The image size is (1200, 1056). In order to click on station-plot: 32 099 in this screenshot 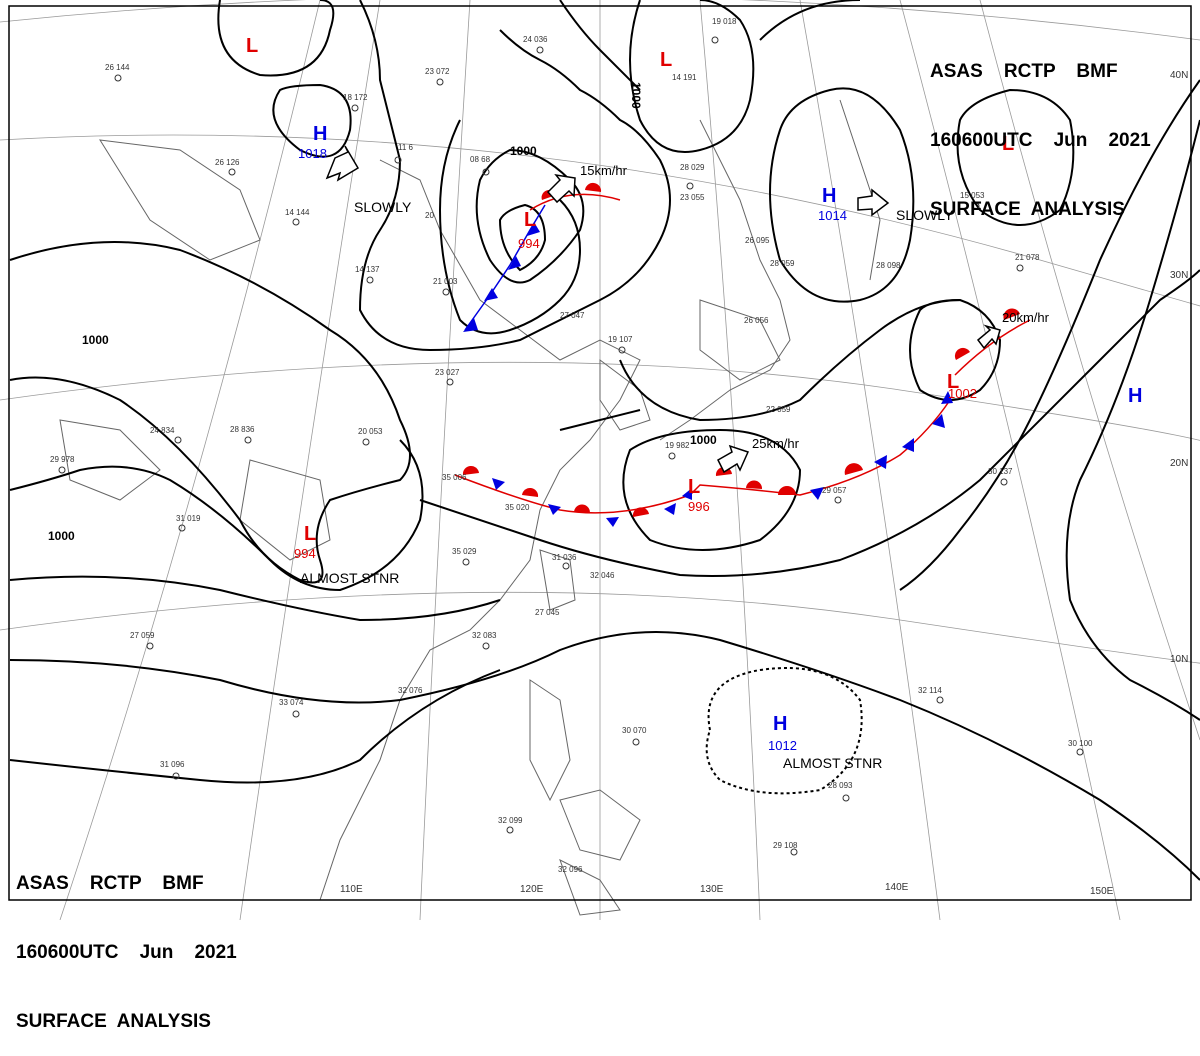, I will do `click(510, 820)`.